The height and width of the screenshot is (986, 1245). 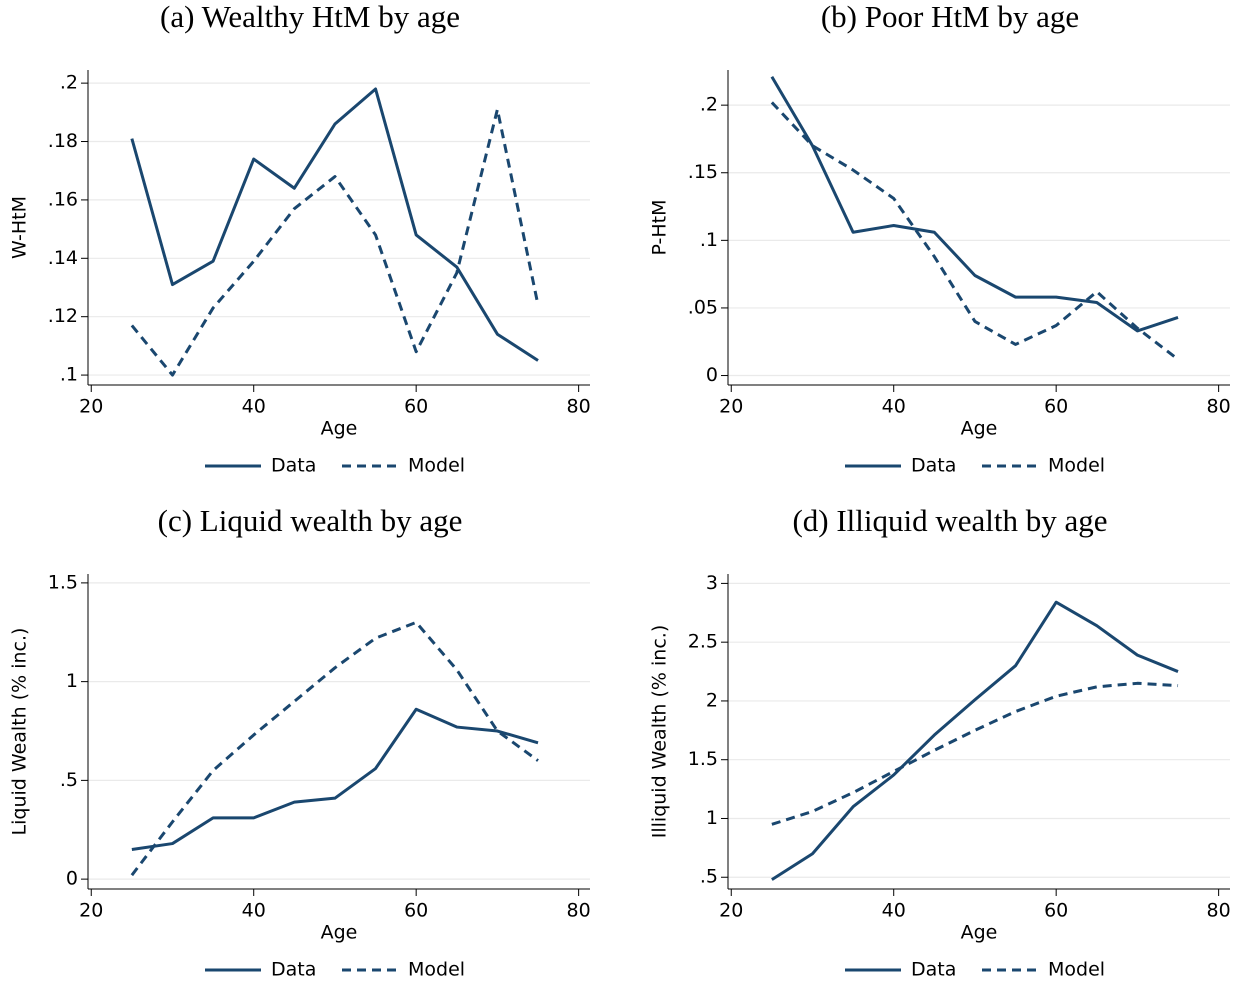 I want to click on panel-title: (c) Liquid wealth by age, so click(x=310, y=520).